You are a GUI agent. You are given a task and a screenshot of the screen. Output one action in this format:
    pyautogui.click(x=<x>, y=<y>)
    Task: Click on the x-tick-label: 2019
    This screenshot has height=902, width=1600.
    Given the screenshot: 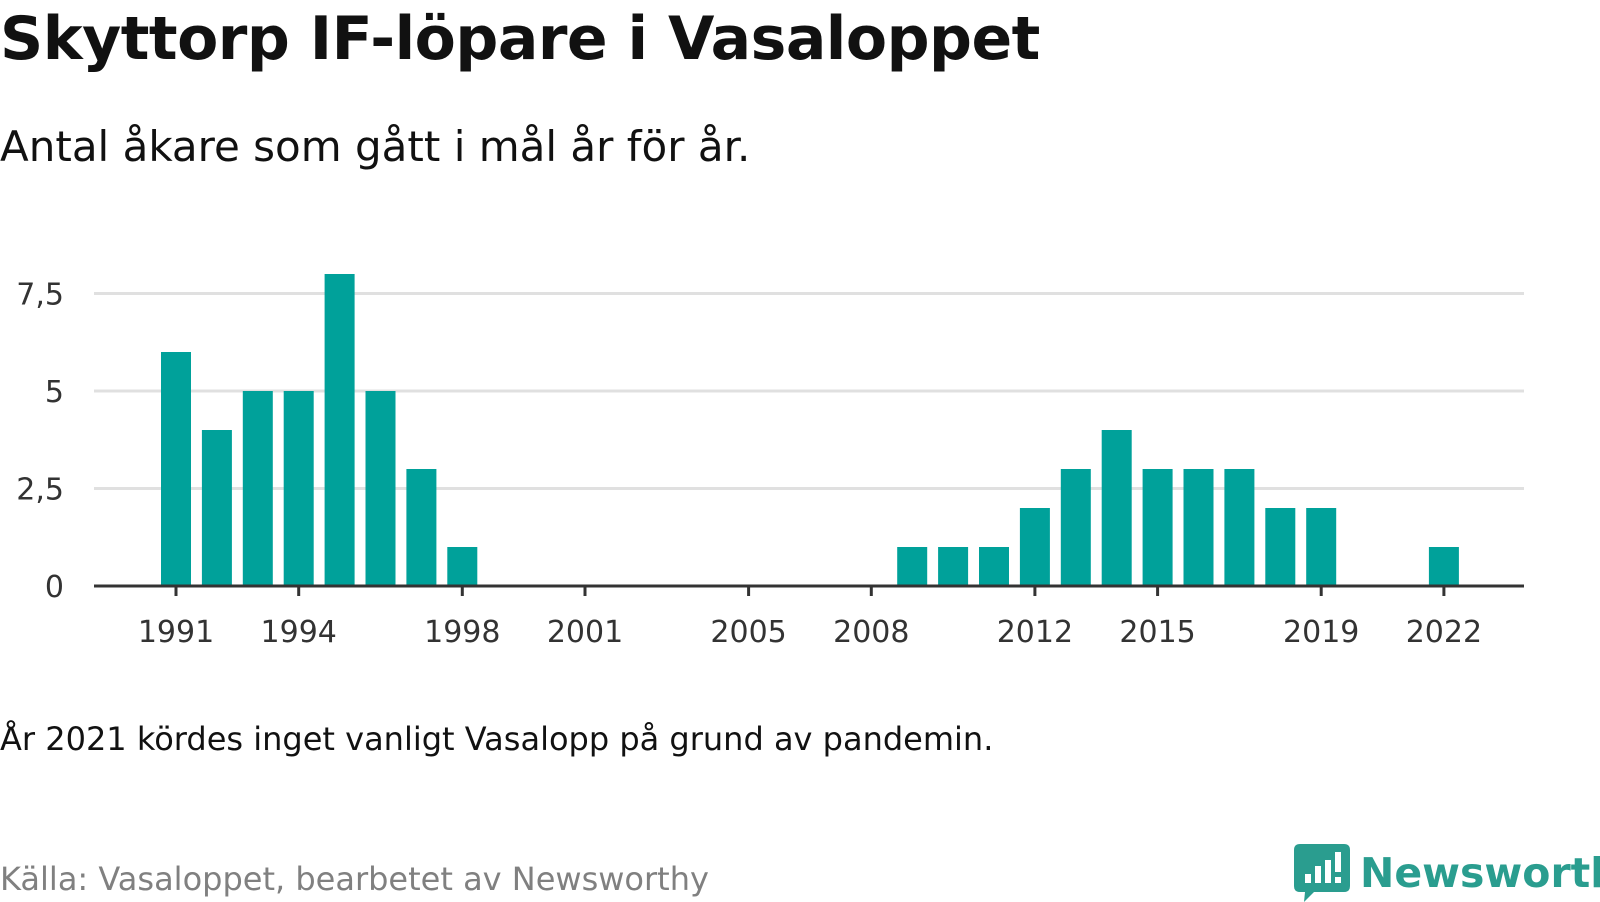 What is the action you would take?
    pyautogui.click(x=1321, y=632)
    